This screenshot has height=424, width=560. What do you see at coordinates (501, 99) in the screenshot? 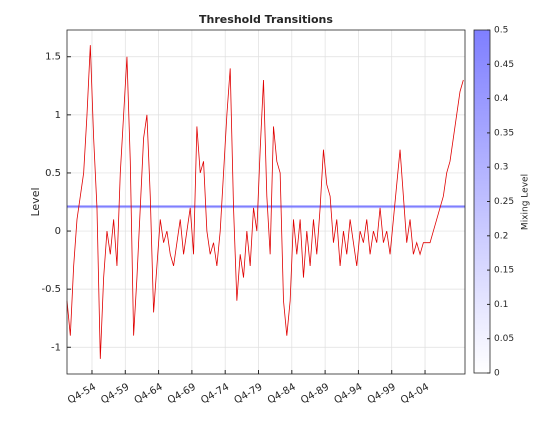
I see `colorbar-tick-label: 0.4` at bounding box center [501, 99].